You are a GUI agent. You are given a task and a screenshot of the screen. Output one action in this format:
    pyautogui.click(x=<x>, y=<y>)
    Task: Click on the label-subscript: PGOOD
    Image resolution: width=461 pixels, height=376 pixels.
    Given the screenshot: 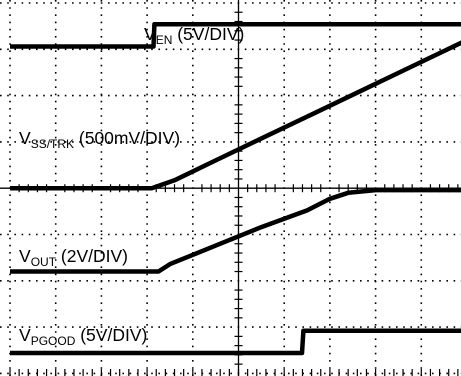 What is the action you would take?
    pyautogui.click(x=53, y=341)
    